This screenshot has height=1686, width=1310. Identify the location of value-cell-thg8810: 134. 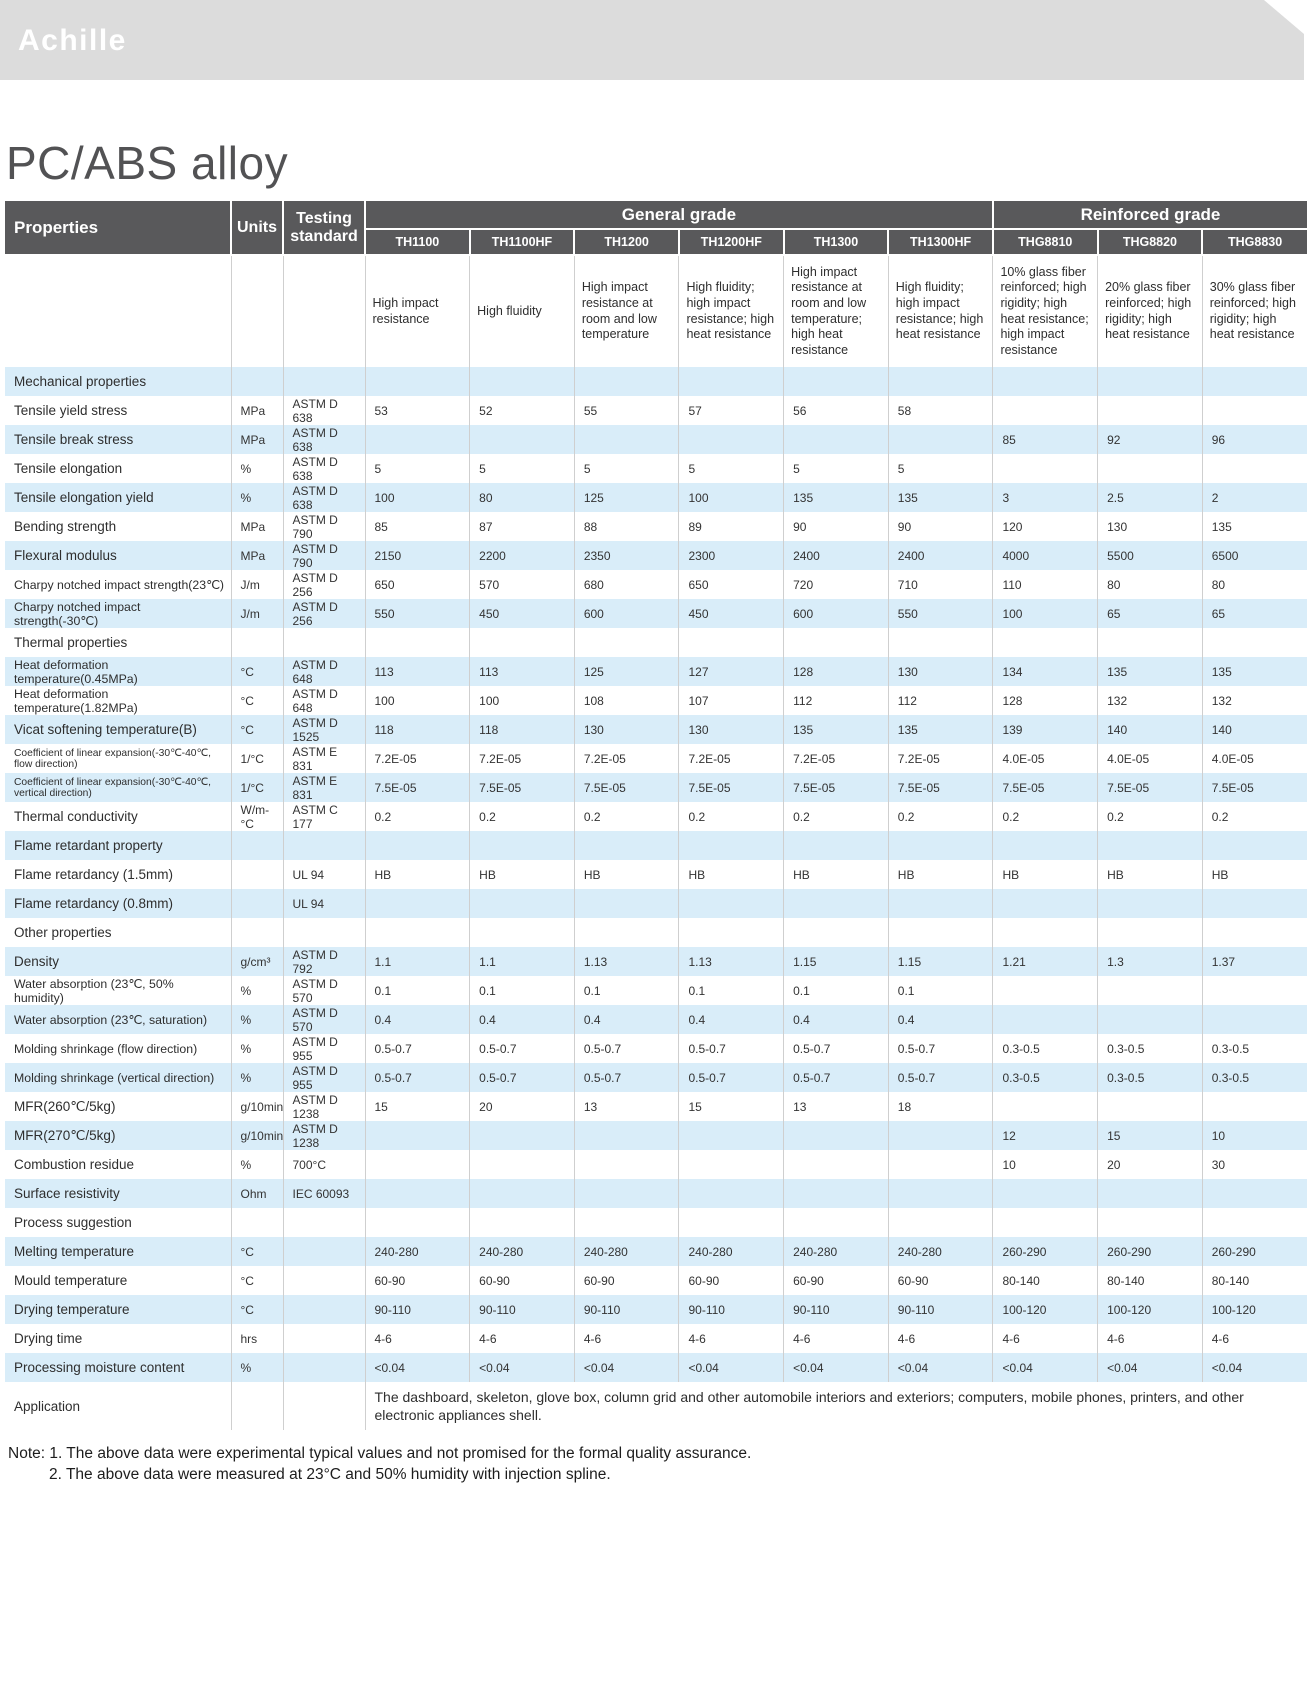
(1045, 671).